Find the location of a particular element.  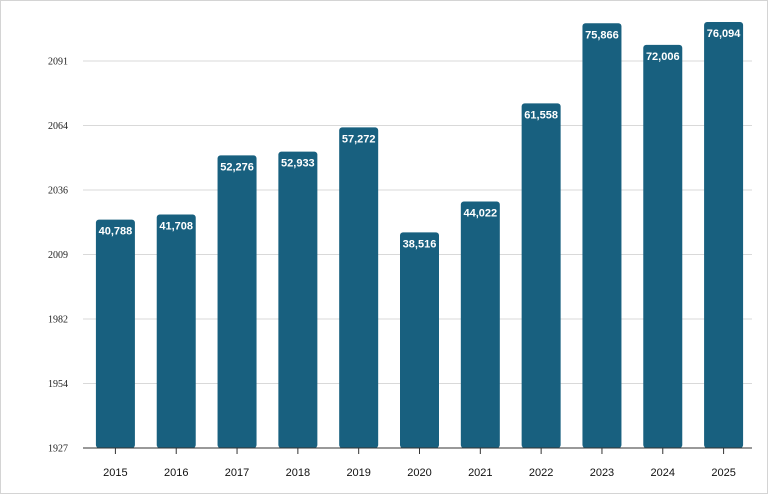

bar-value-label: 44,022 is located at coordinates (480, 214).